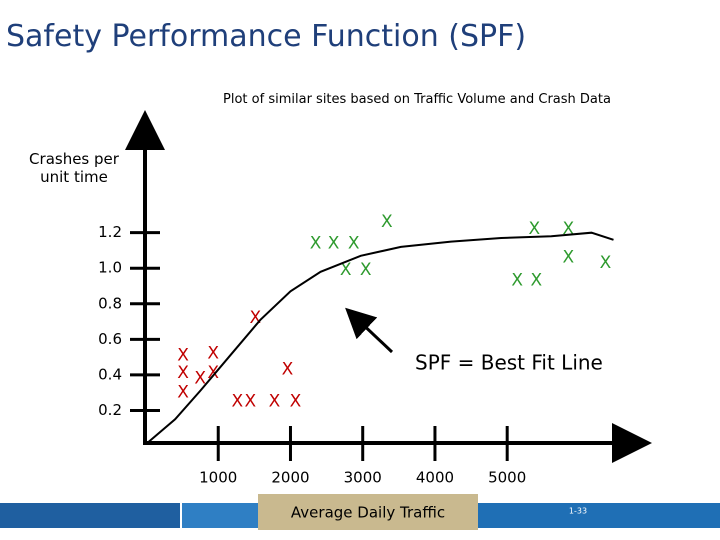 The width and height of the screenshot is (720, 540). What do you see at coordinates (74, 168) in the screenshot?
I see `y-axis-label: Crashes per unit time` at bounding box center [74, 168].